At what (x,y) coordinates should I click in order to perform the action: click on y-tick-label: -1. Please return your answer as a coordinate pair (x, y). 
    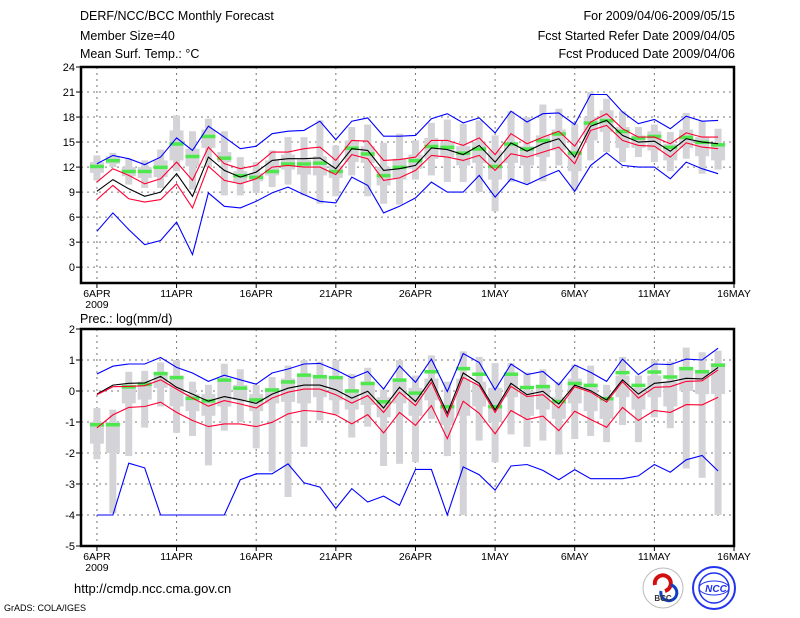
    Looking at the image, I should click on (70, 423).